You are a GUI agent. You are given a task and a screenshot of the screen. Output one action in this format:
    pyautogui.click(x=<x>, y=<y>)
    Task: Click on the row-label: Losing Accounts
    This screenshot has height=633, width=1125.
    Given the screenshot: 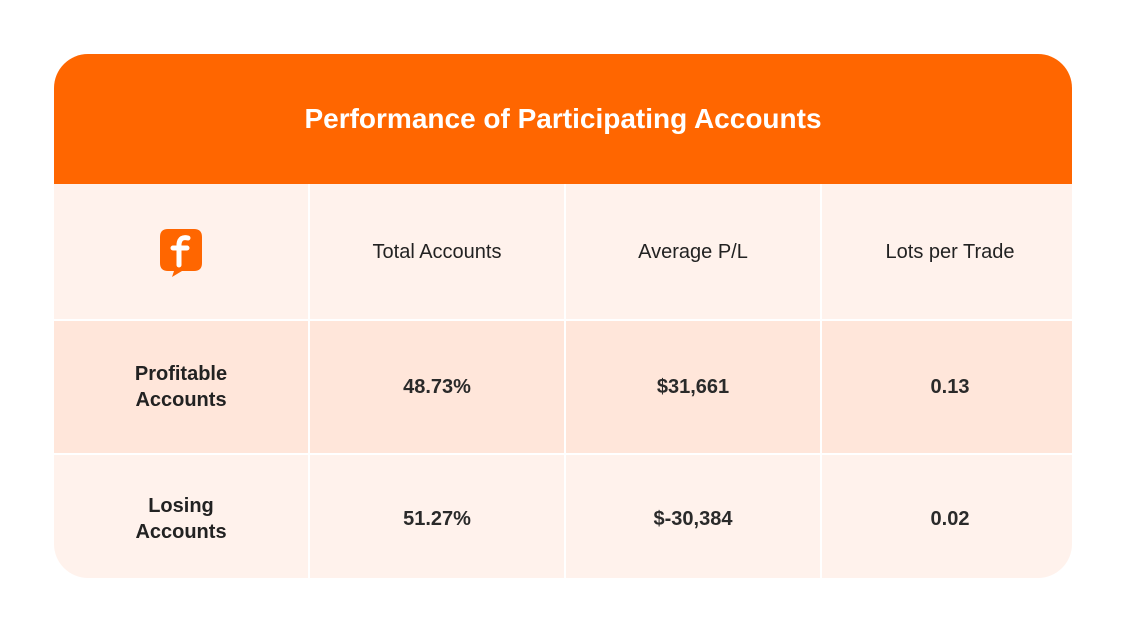 What is the action you would take?
    pyautogui.click(x=181, y=516)
    